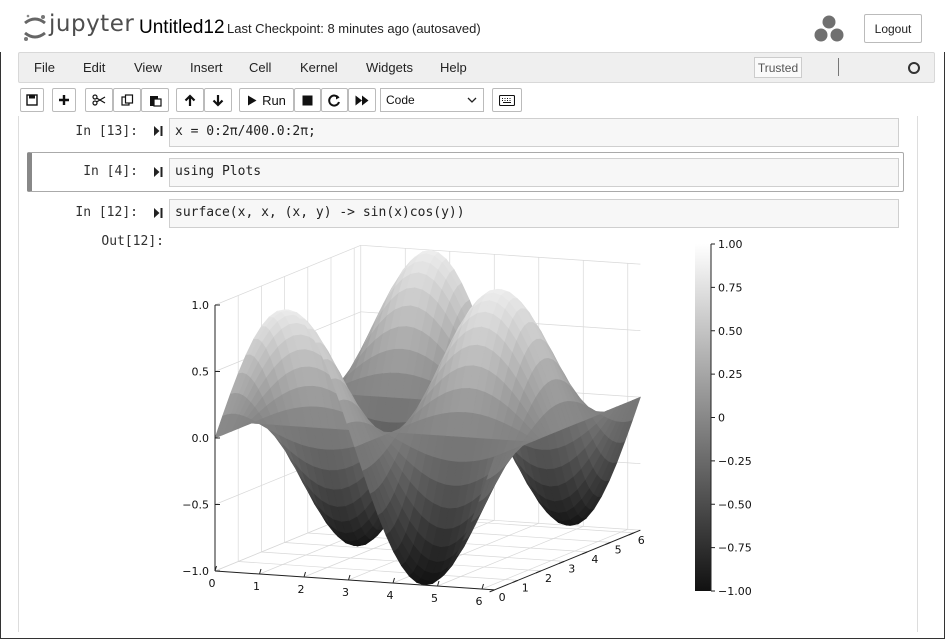 This screenshot has width=945, height=639. Describe the element at coordinates (641, 540) in the screenshot. I see `y-tick-label: 6` at that location.